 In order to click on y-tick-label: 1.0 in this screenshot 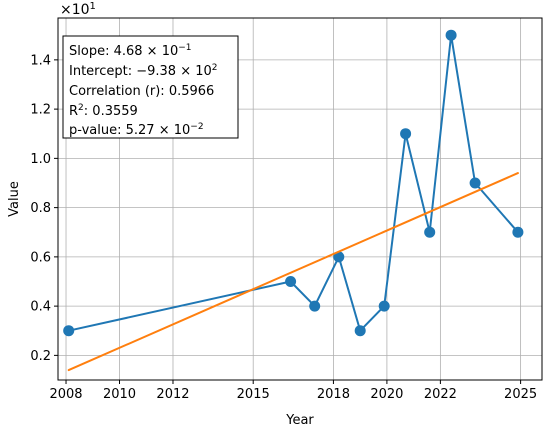, I will do `click(40, 159)`.